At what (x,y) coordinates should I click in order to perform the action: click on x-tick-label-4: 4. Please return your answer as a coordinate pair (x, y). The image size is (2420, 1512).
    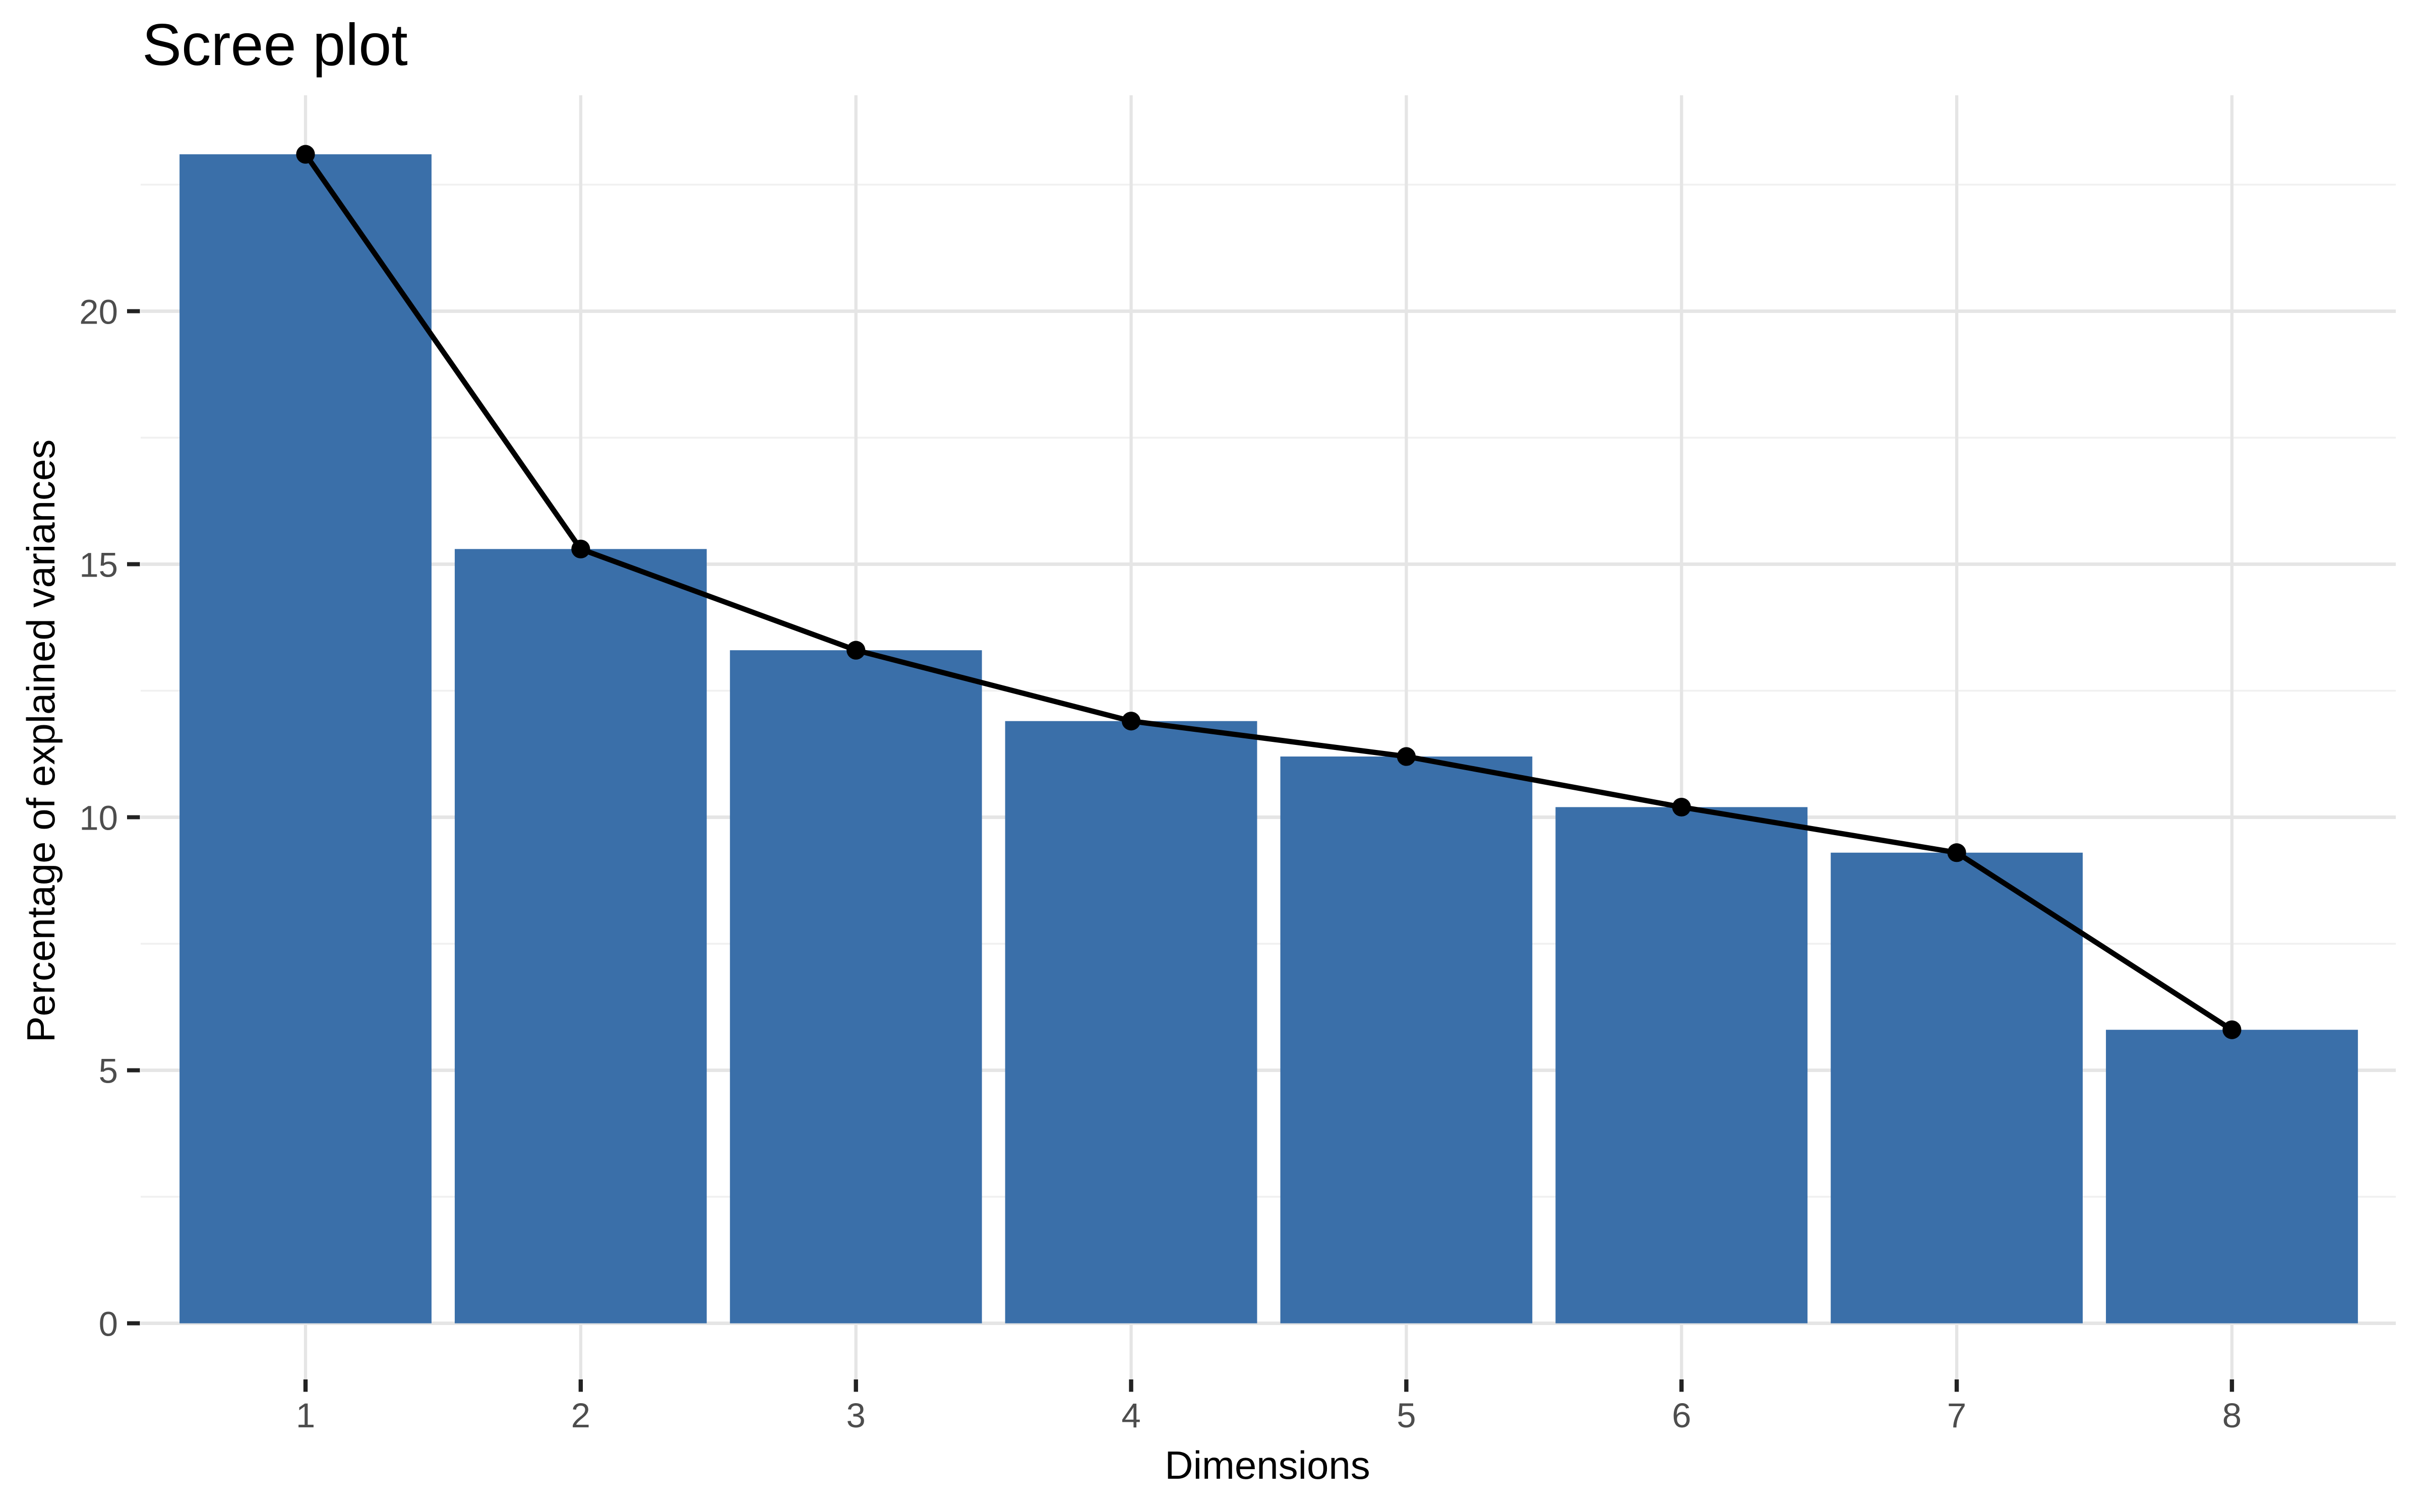
    Looking at the image, I should click on (1130, 1415).